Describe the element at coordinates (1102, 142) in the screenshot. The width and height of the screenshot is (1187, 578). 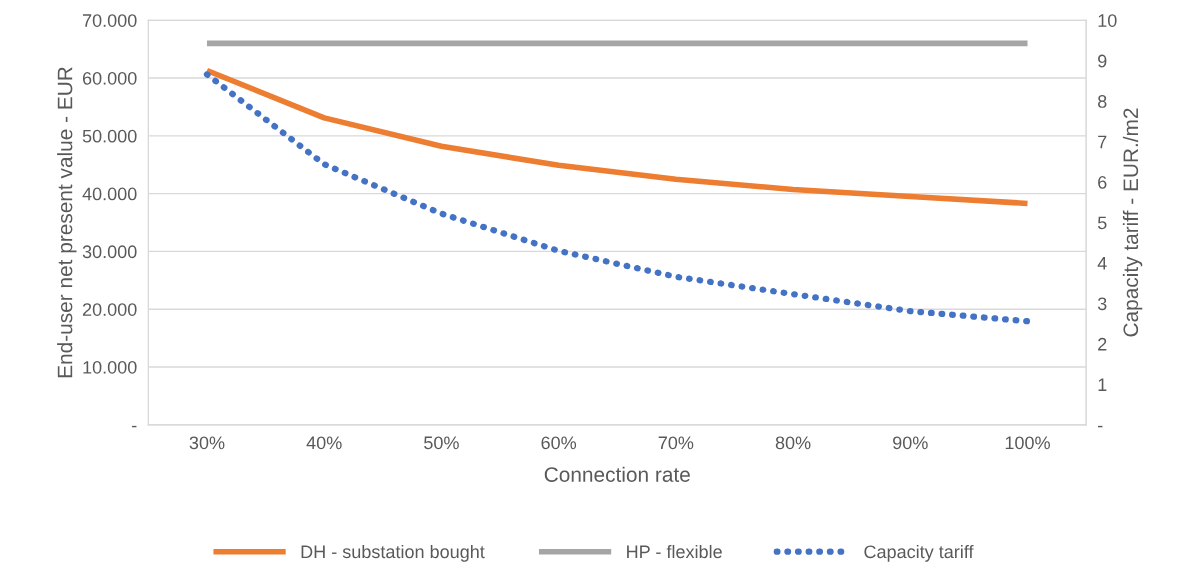
I see `y2-tick-label: 7` at that location.